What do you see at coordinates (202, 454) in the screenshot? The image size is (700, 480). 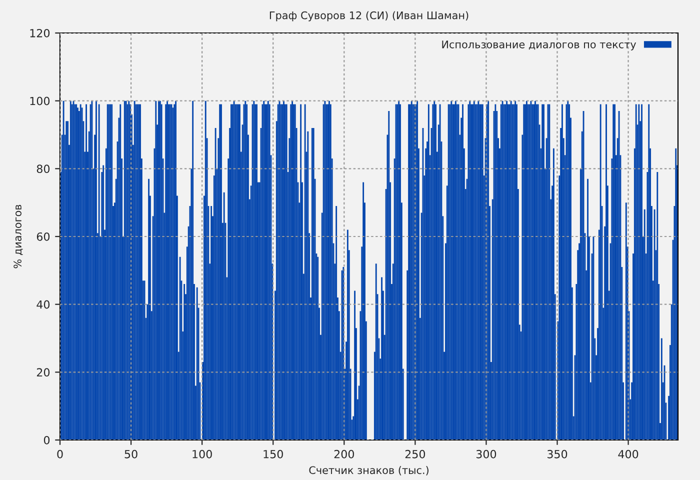 I see `x-tick-label: 100` at bounding box center [202, 454].